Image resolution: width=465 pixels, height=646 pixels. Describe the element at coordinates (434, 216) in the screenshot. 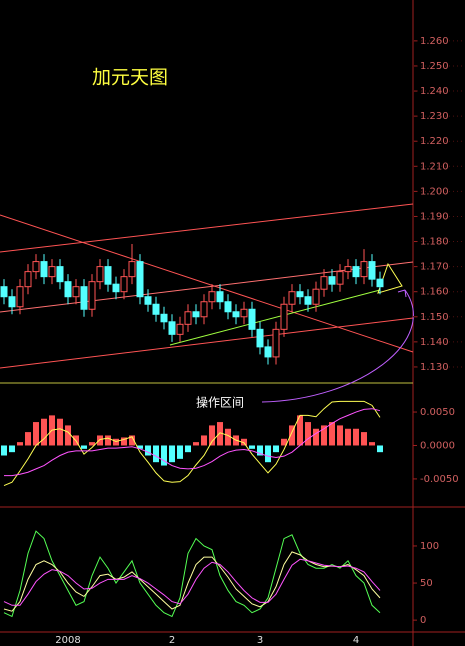

I see `y-tick-label: 1.190` at that location.